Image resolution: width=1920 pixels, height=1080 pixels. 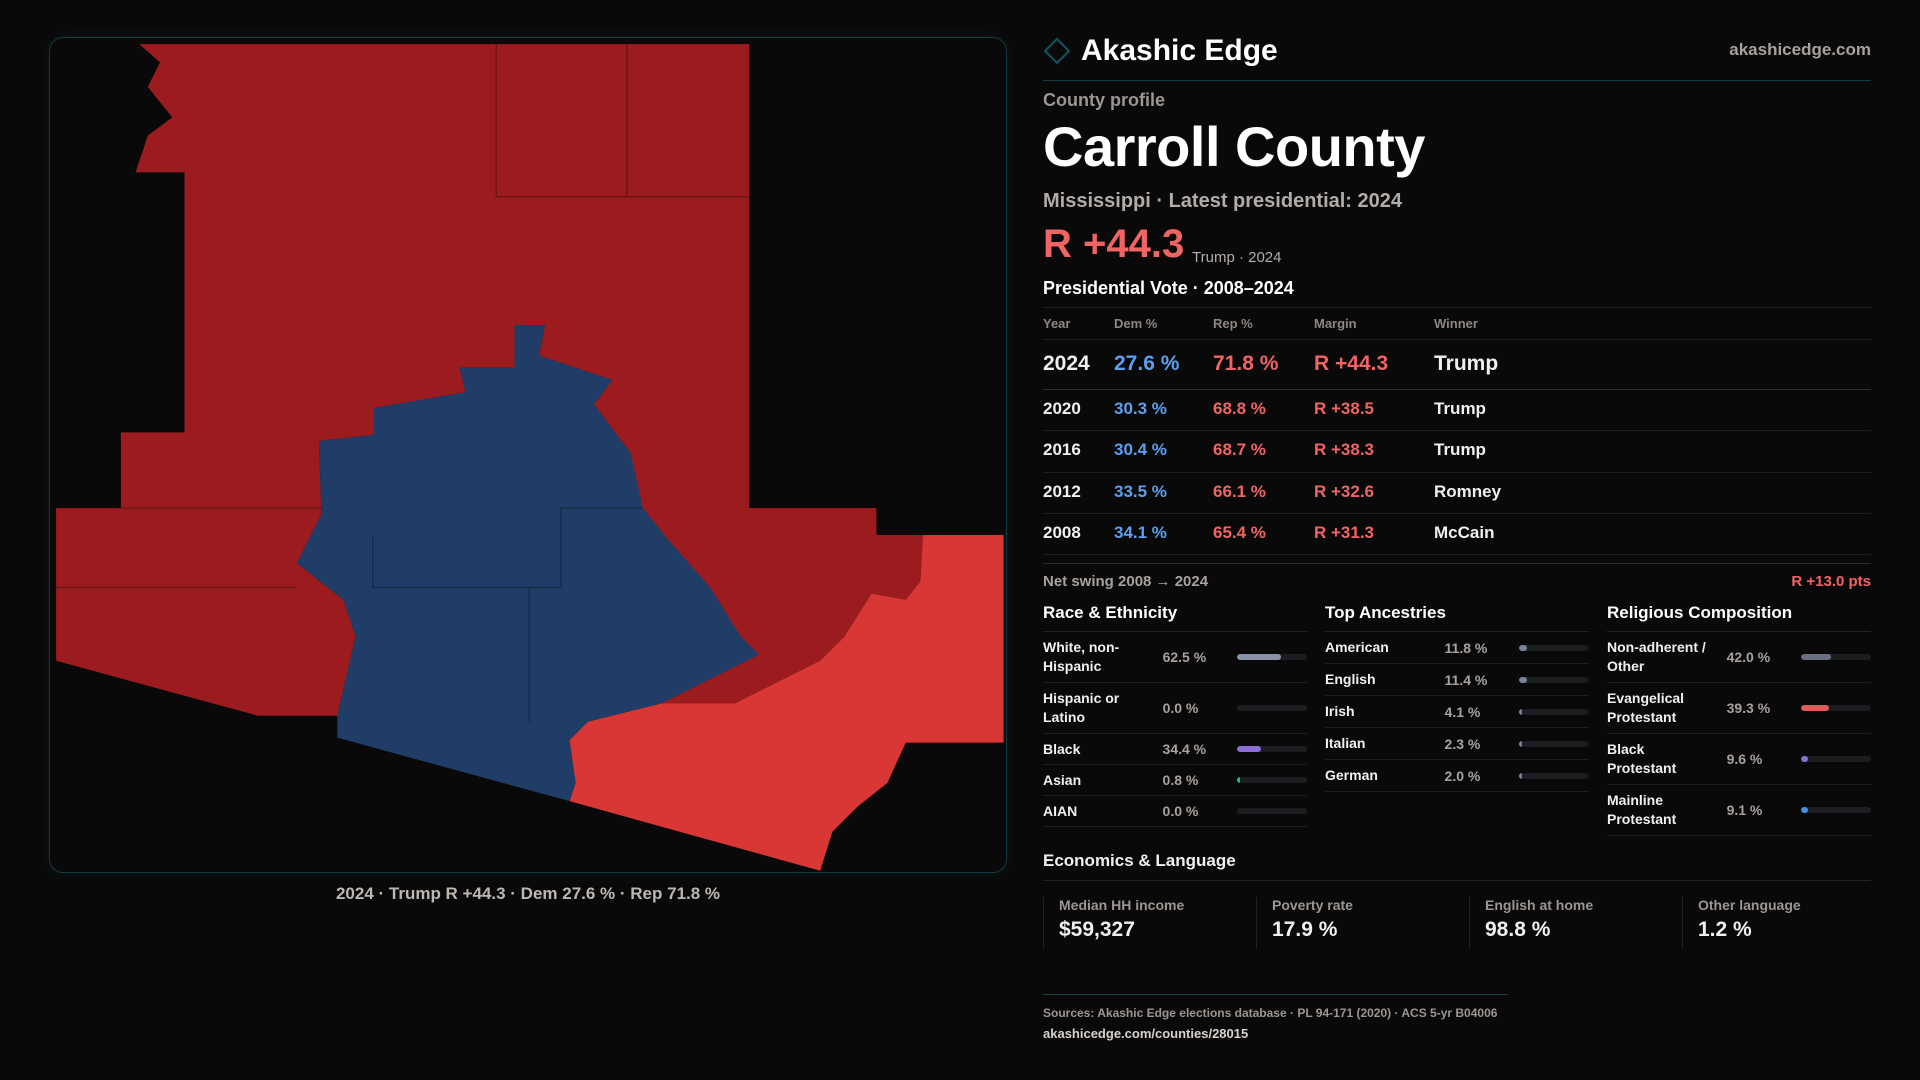 I want to click on data-row: Hispanic or Latino 0.0 %, so click(x=1175, y=708).